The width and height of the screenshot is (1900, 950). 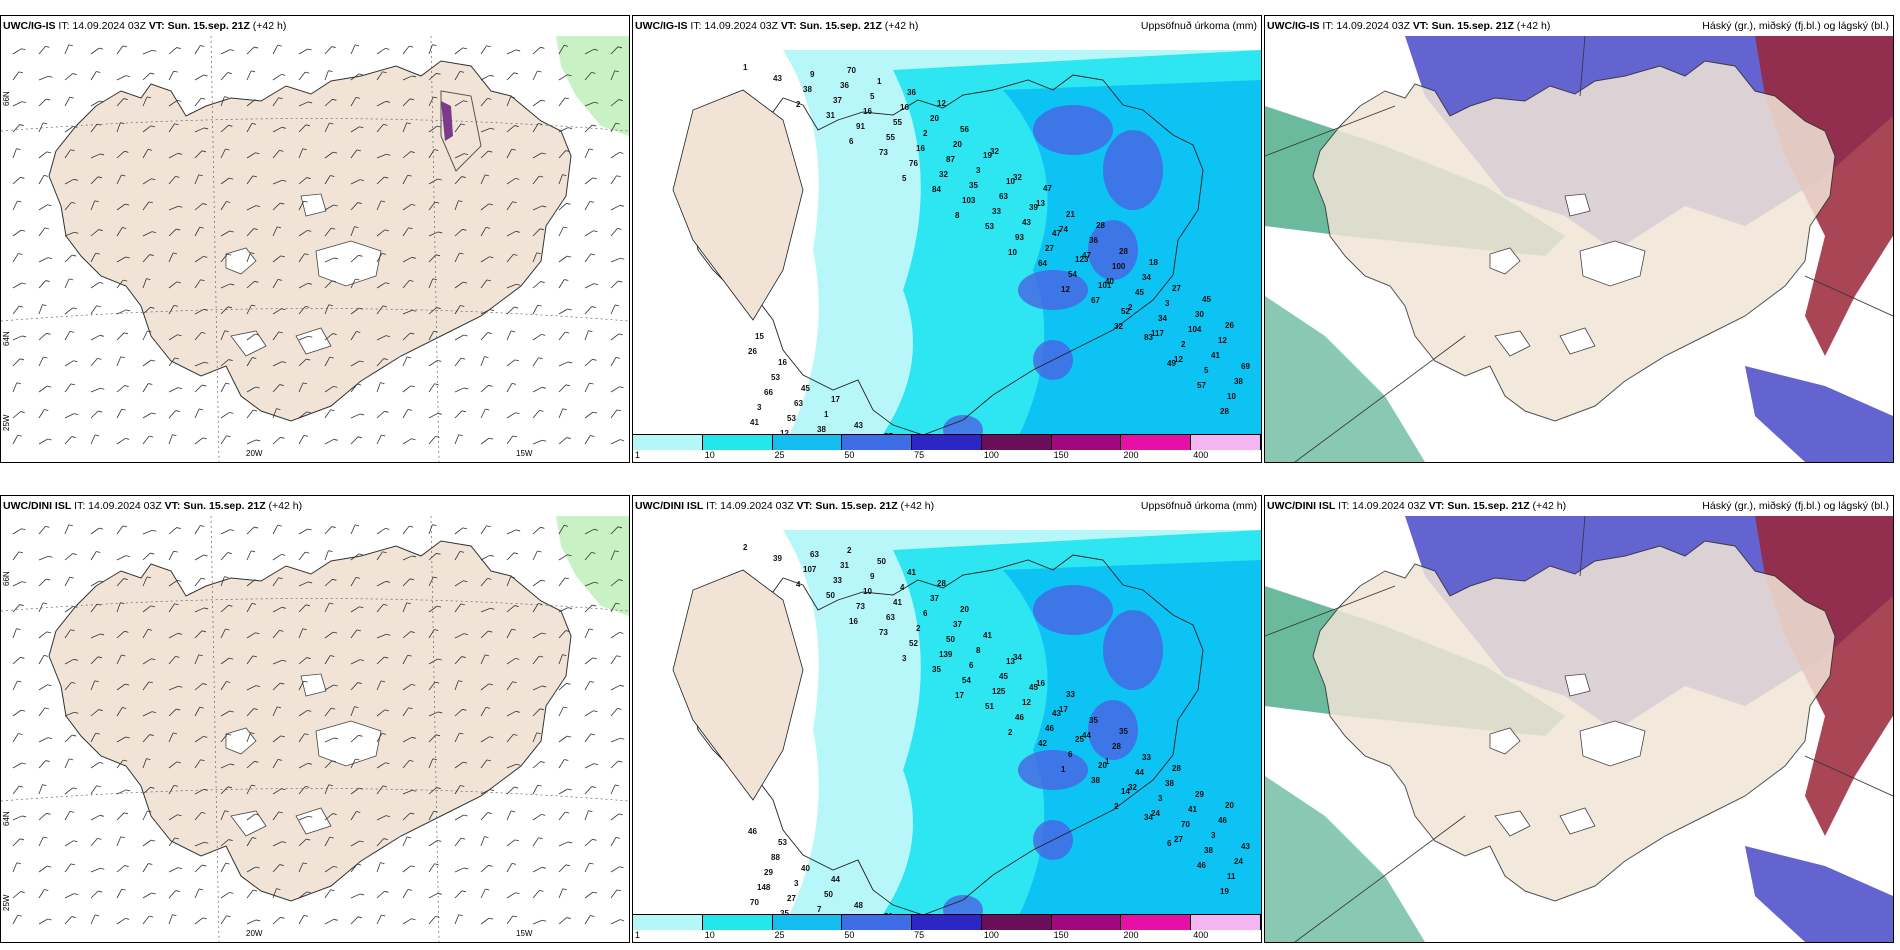 What do you see at coordinates (1167, 303) in the screenshot?
I see `precip-value-label: 3` at bounding box center [1167, 303].